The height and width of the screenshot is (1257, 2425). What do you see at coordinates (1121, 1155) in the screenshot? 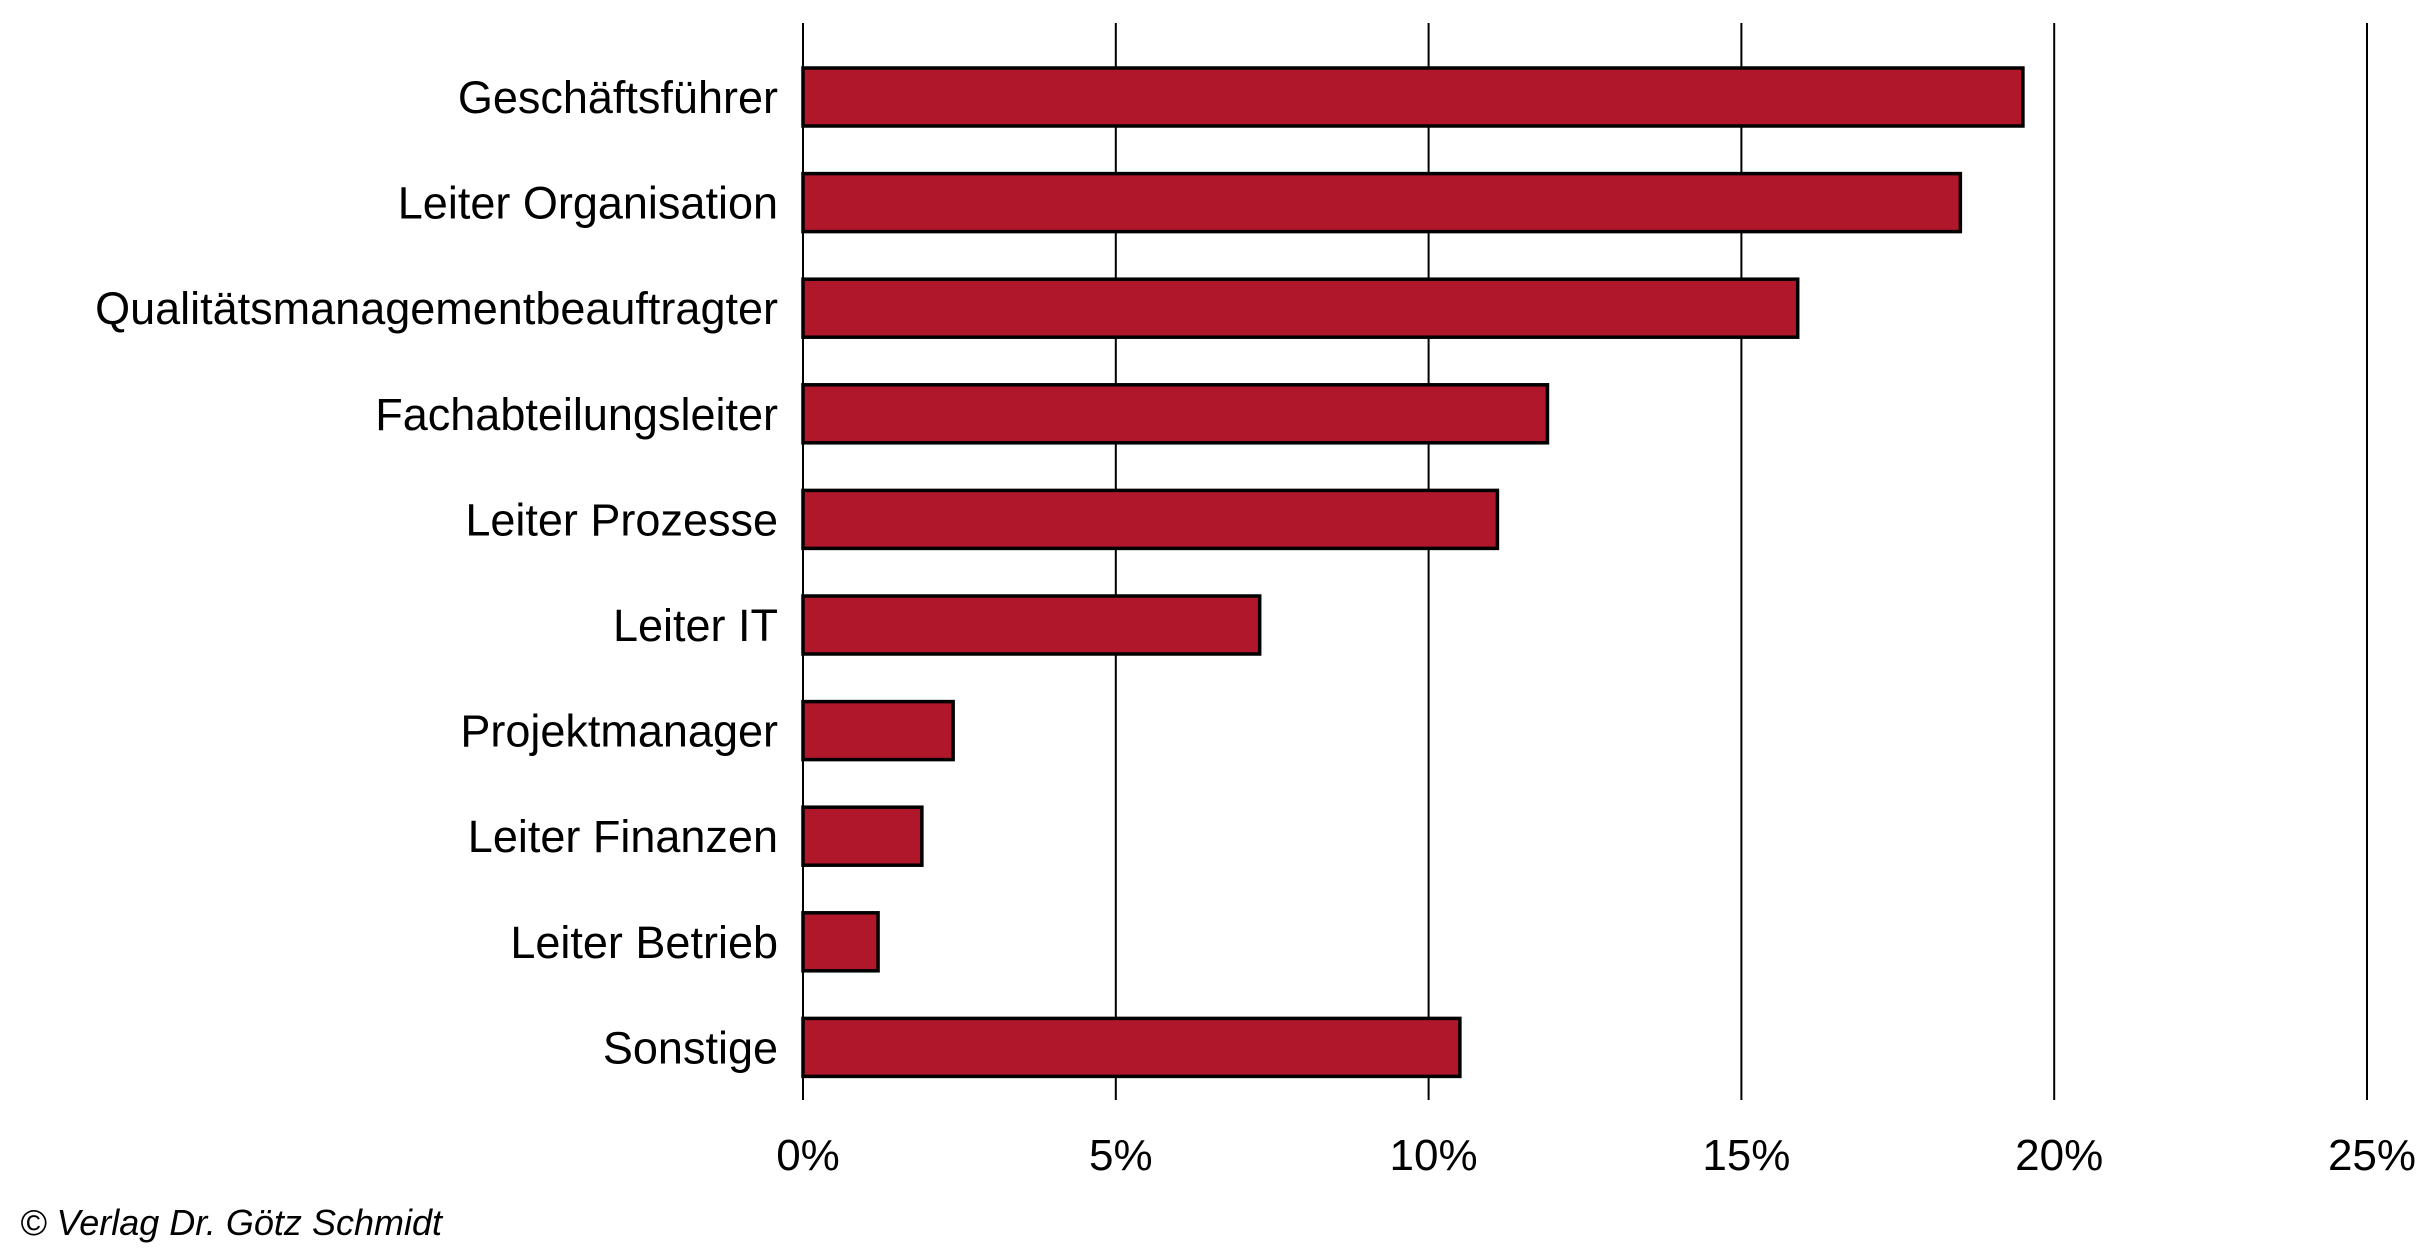
I see `x-tick-label: 5%` at bounding box center [1121, 1155].